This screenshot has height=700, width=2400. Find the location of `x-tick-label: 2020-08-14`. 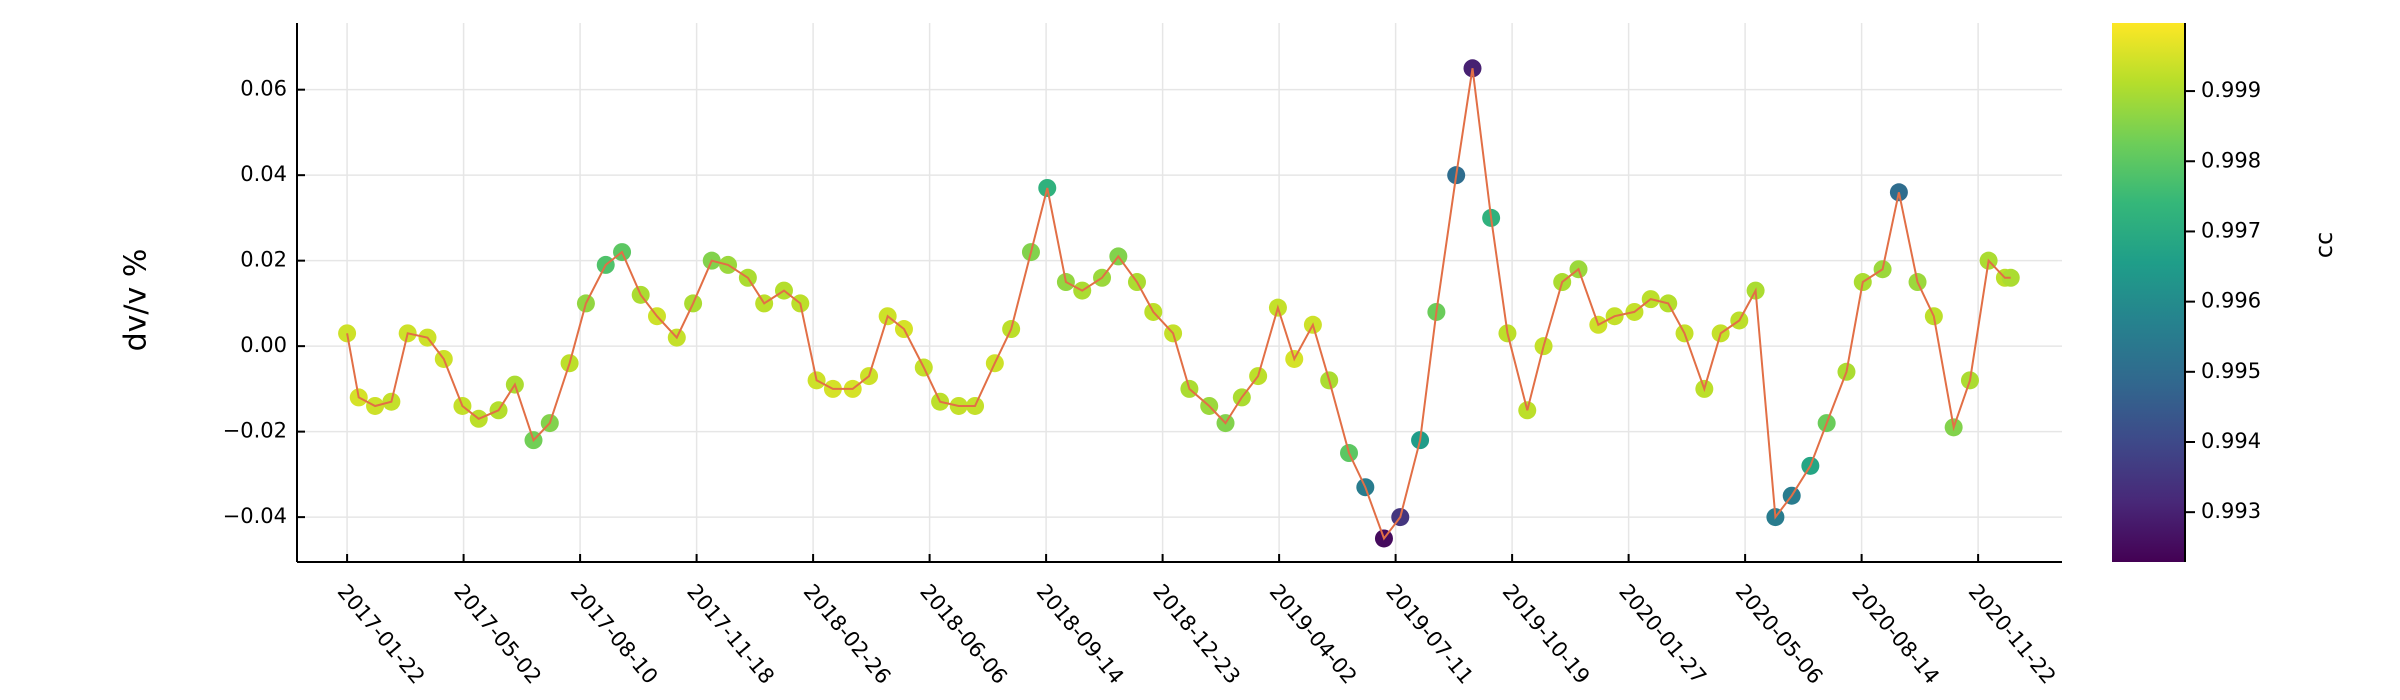

x-tick-label: 2020-08-14 is located at coordinates (1895, 634).